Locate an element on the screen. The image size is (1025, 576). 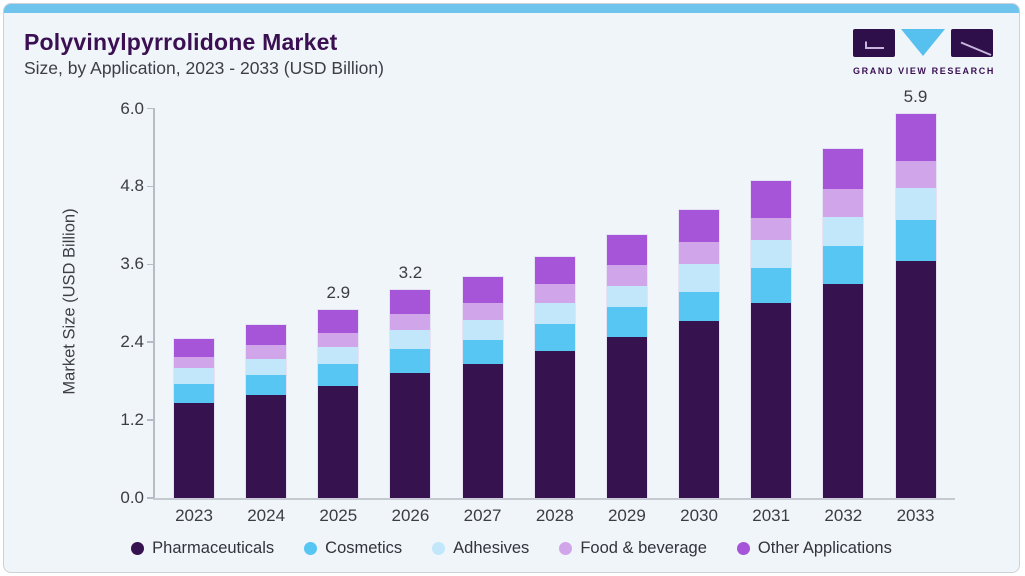
bar-2026 is located at coordinates (410, 394).